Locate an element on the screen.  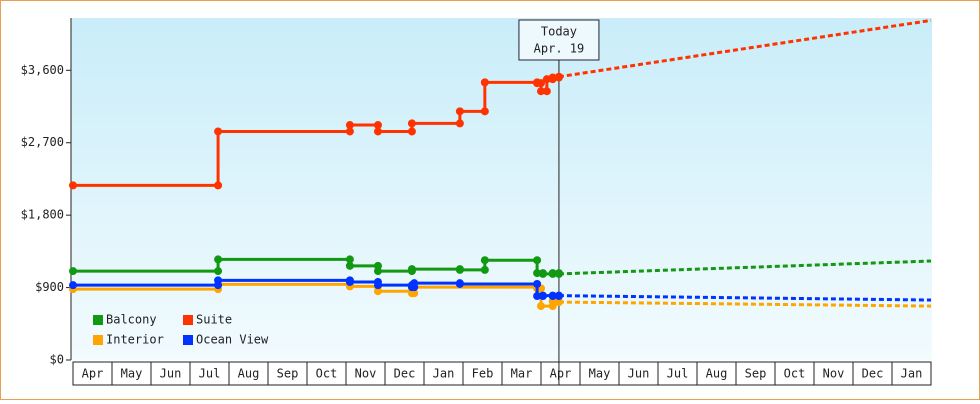
y-tick-label: $900 is located at coordinates (49, 287).